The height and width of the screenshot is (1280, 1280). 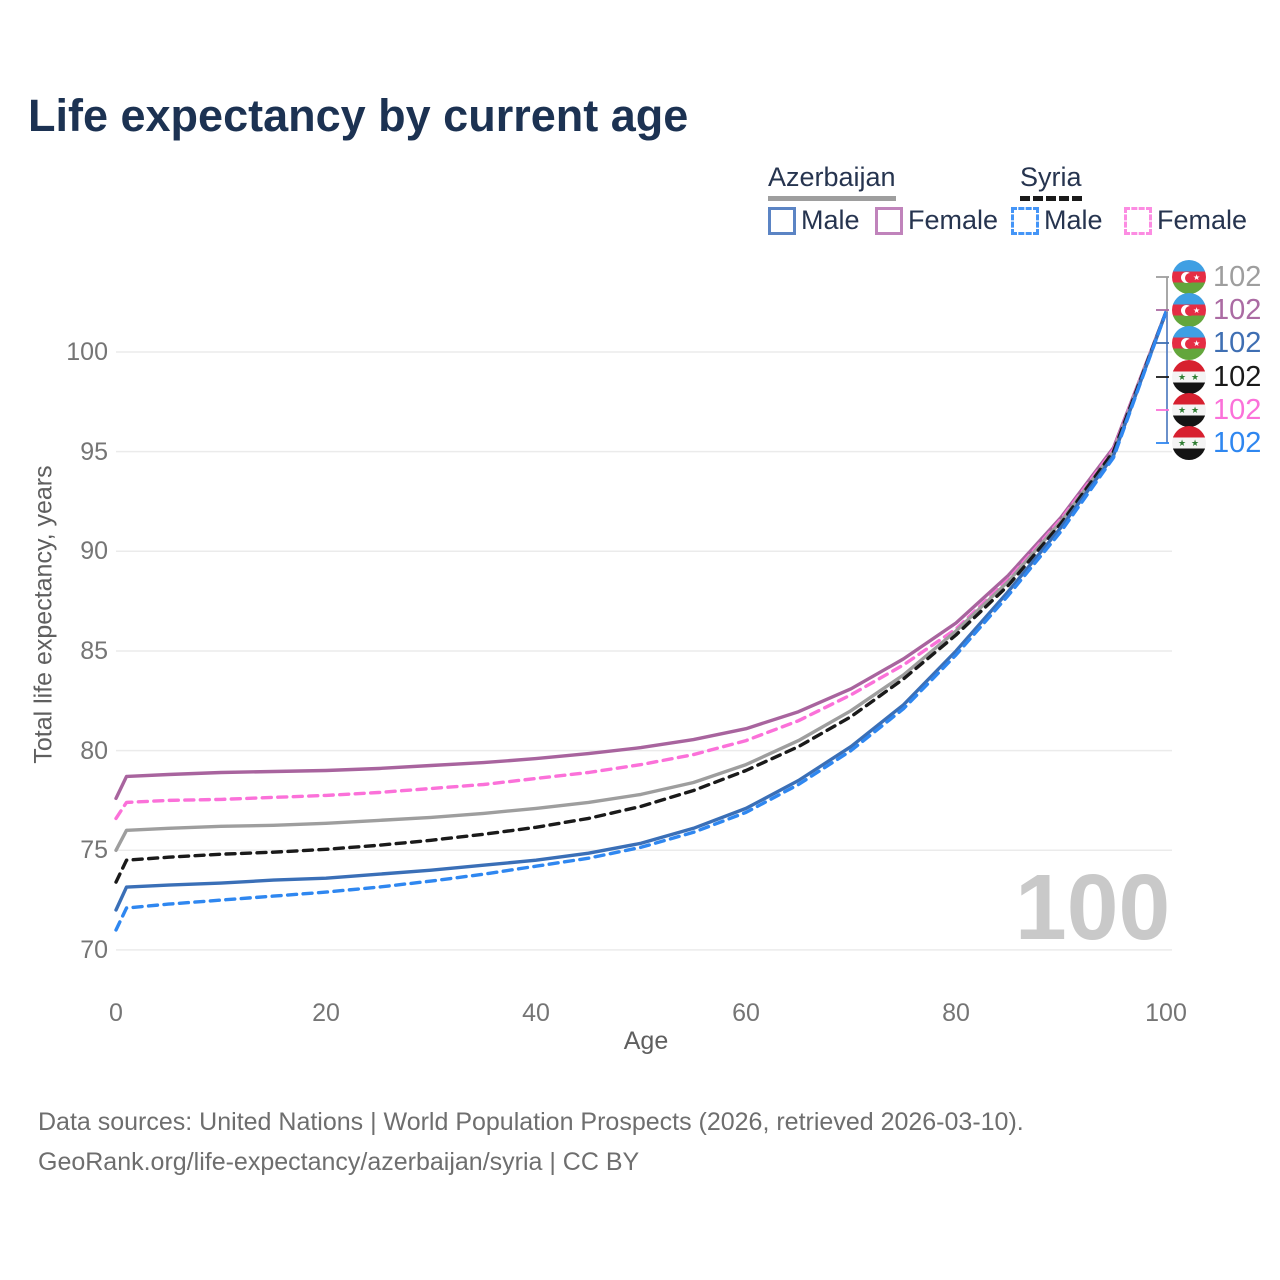 What do you see at coordinates (1138, 220) in the screenshot?
I see `syria-female-swatch-icon` at bounding box center [1138, 220].